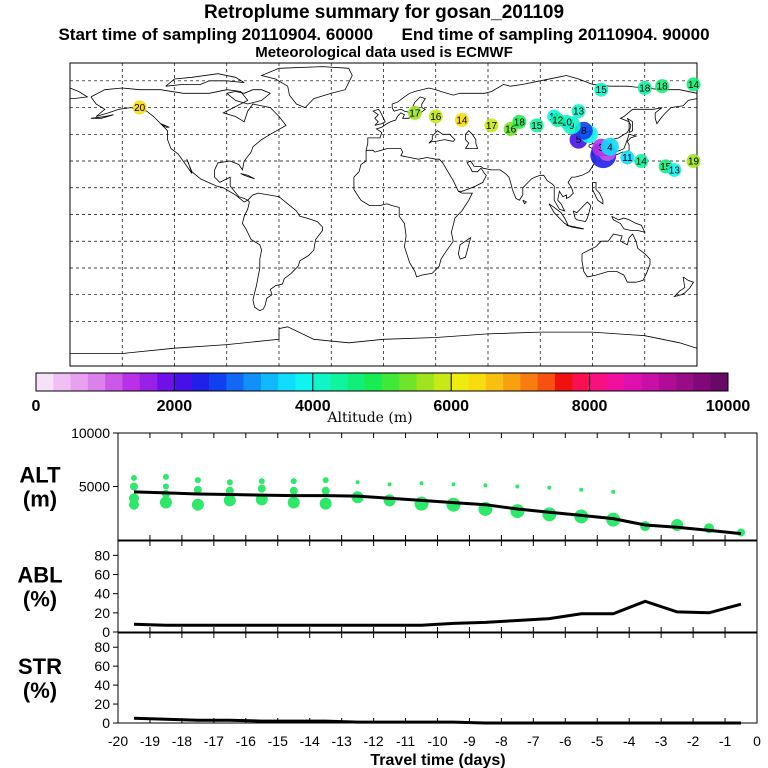 The width and height of the screenshot is (768, 768). Describe the element at coordinates (106, 723) in the screenshot. I see `y-tick-label: 0` at that location.